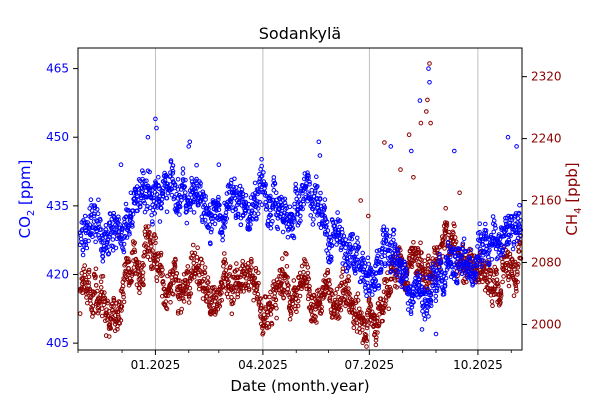 This screenshot has height=400, width=600. I want to click on right-y-tick-label: 2320, so click(546, 77).